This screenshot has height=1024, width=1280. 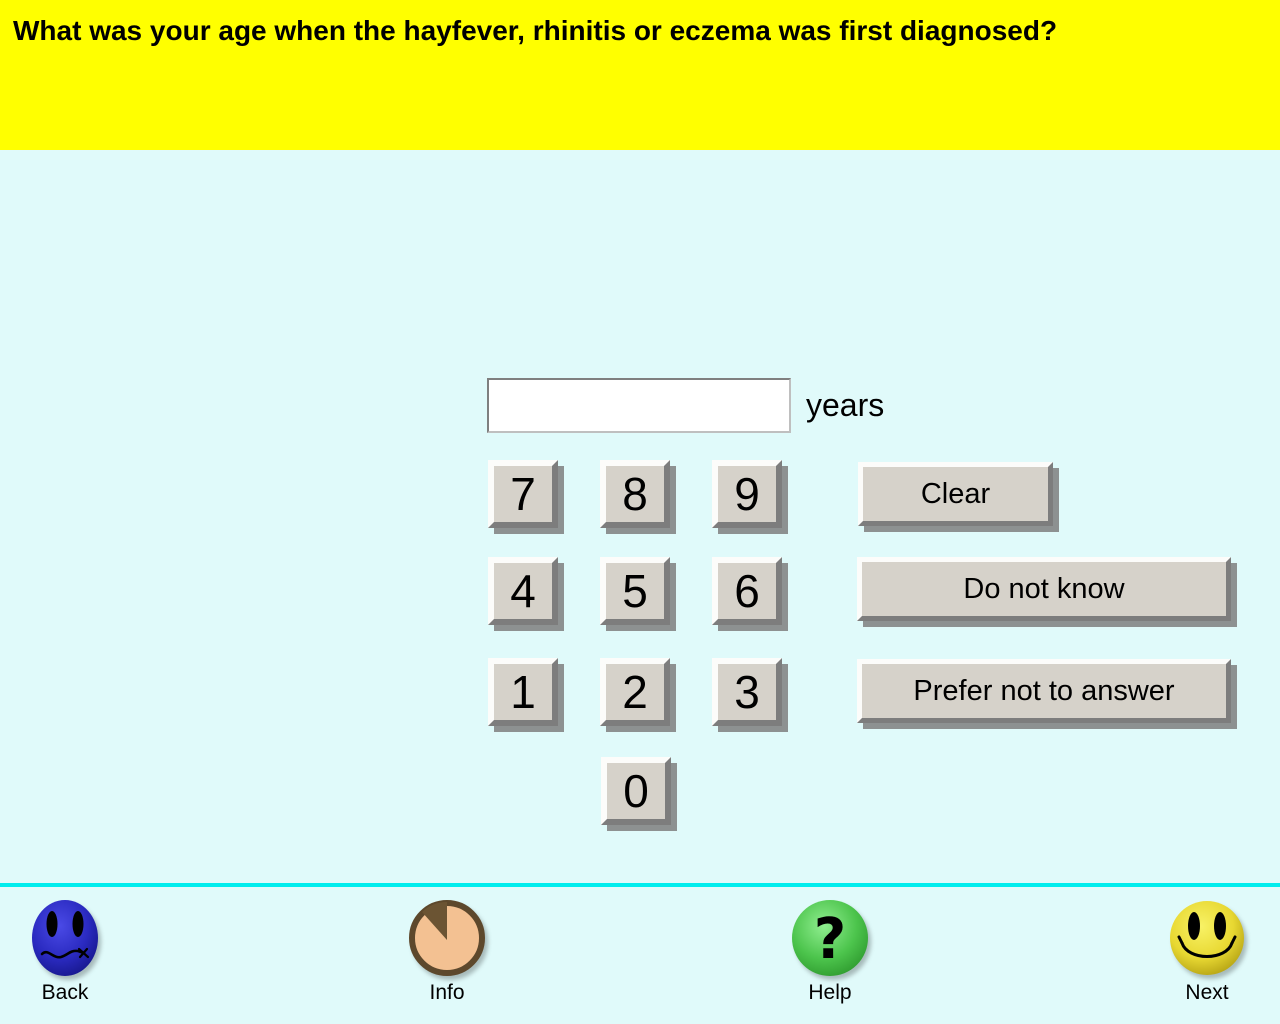 I want to click on sad-face-icon, so click(x=65, y=938).